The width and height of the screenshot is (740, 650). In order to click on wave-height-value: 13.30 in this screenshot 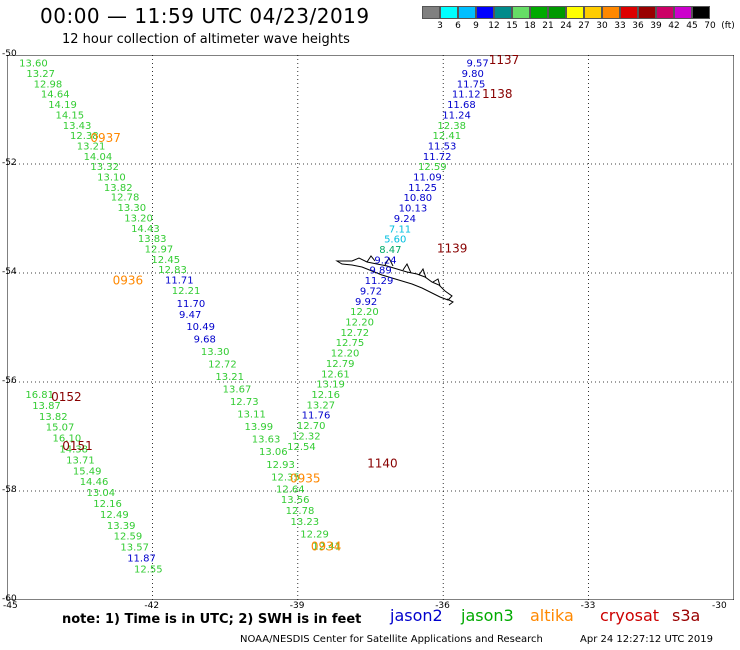, I will do `click(132, 208)`.